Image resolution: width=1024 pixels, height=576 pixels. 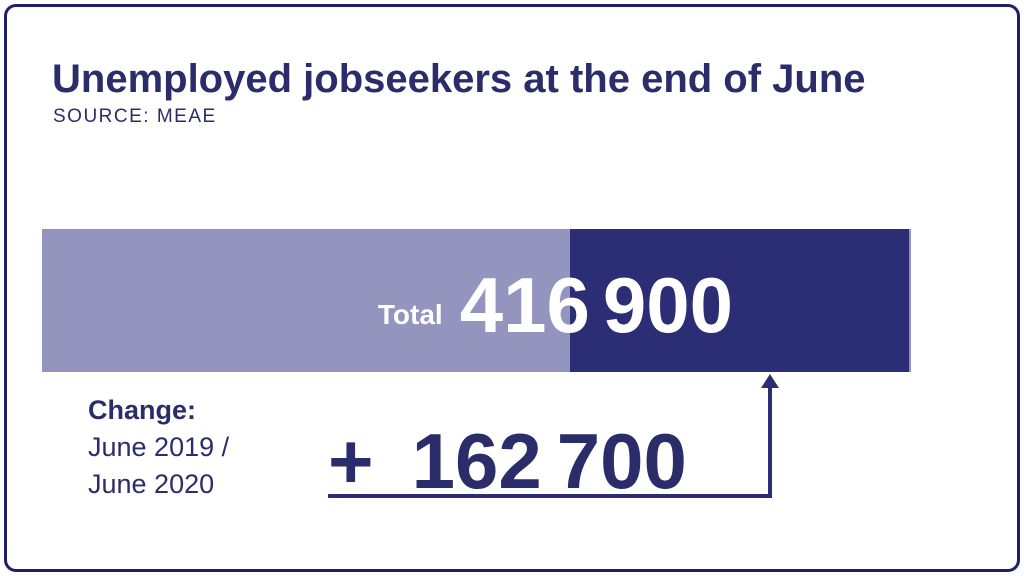 I want to click on change-arrow-horizontal-line, so click(x=550, y=496).